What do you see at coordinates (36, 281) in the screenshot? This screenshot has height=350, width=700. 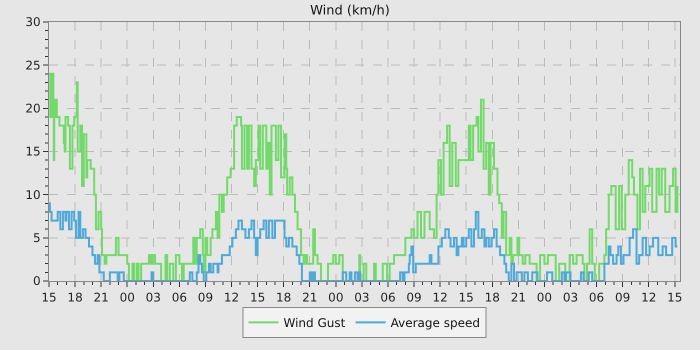 I see `y-tick-label: 0` at bounding box center [36, 281].